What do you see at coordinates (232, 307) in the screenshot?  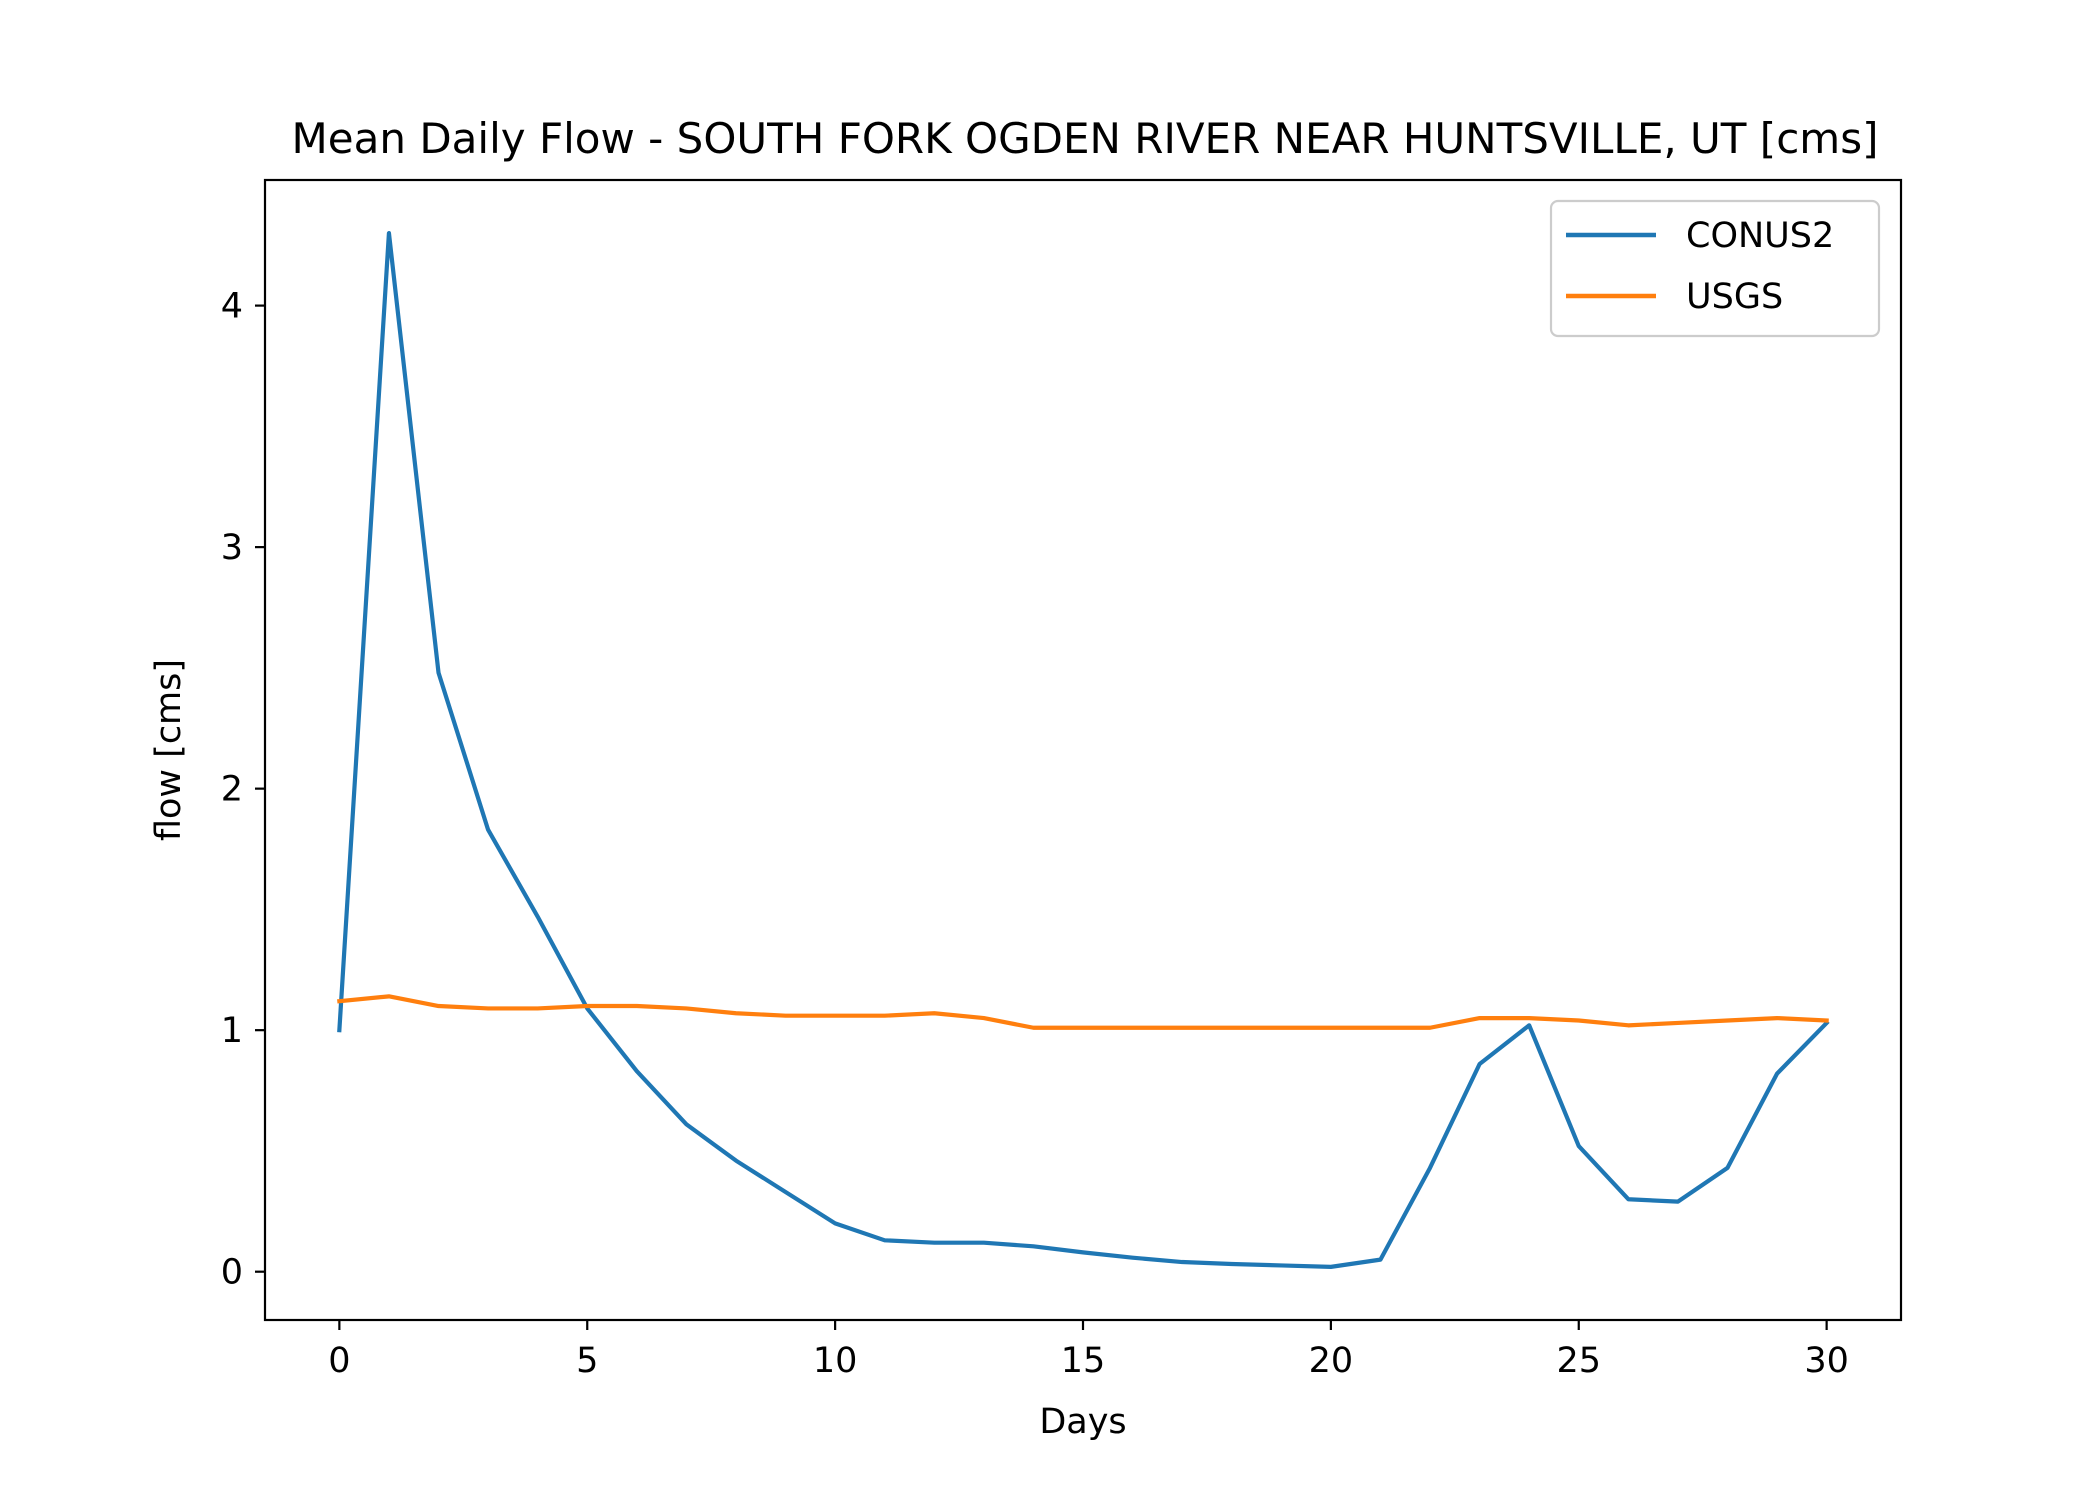 I see `y-tick-label: 4` at bounding box center [232, 307].